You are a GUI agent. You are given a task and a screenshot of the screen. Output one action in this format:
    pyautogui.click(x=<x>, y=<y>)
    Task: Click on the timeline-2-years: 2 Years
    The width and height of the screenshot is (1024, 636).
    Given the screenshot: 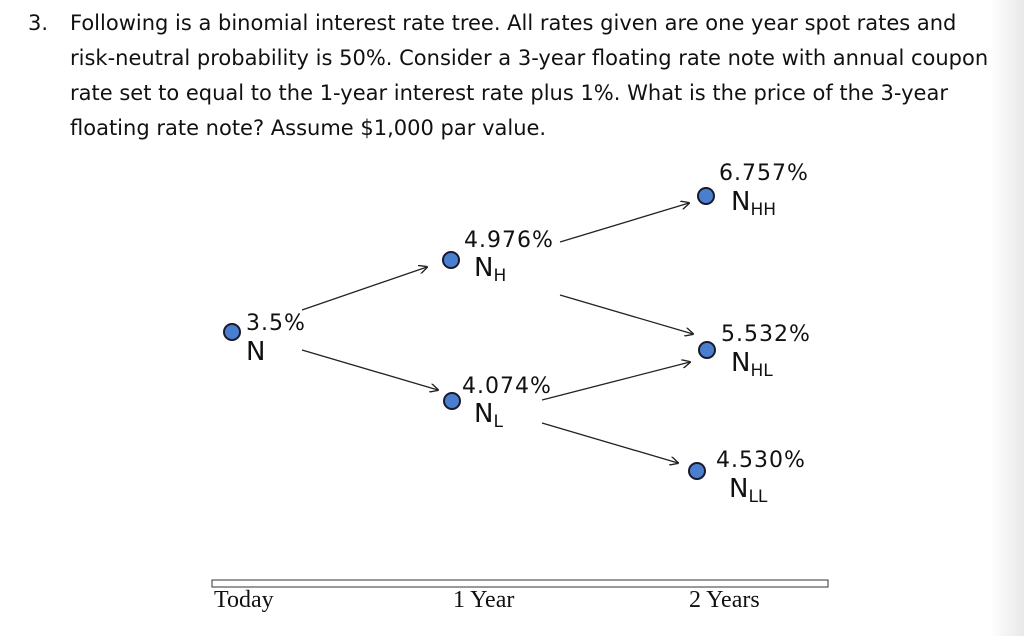 What is the action you would take?
    pyautogui.click(x=724, y=600)
    